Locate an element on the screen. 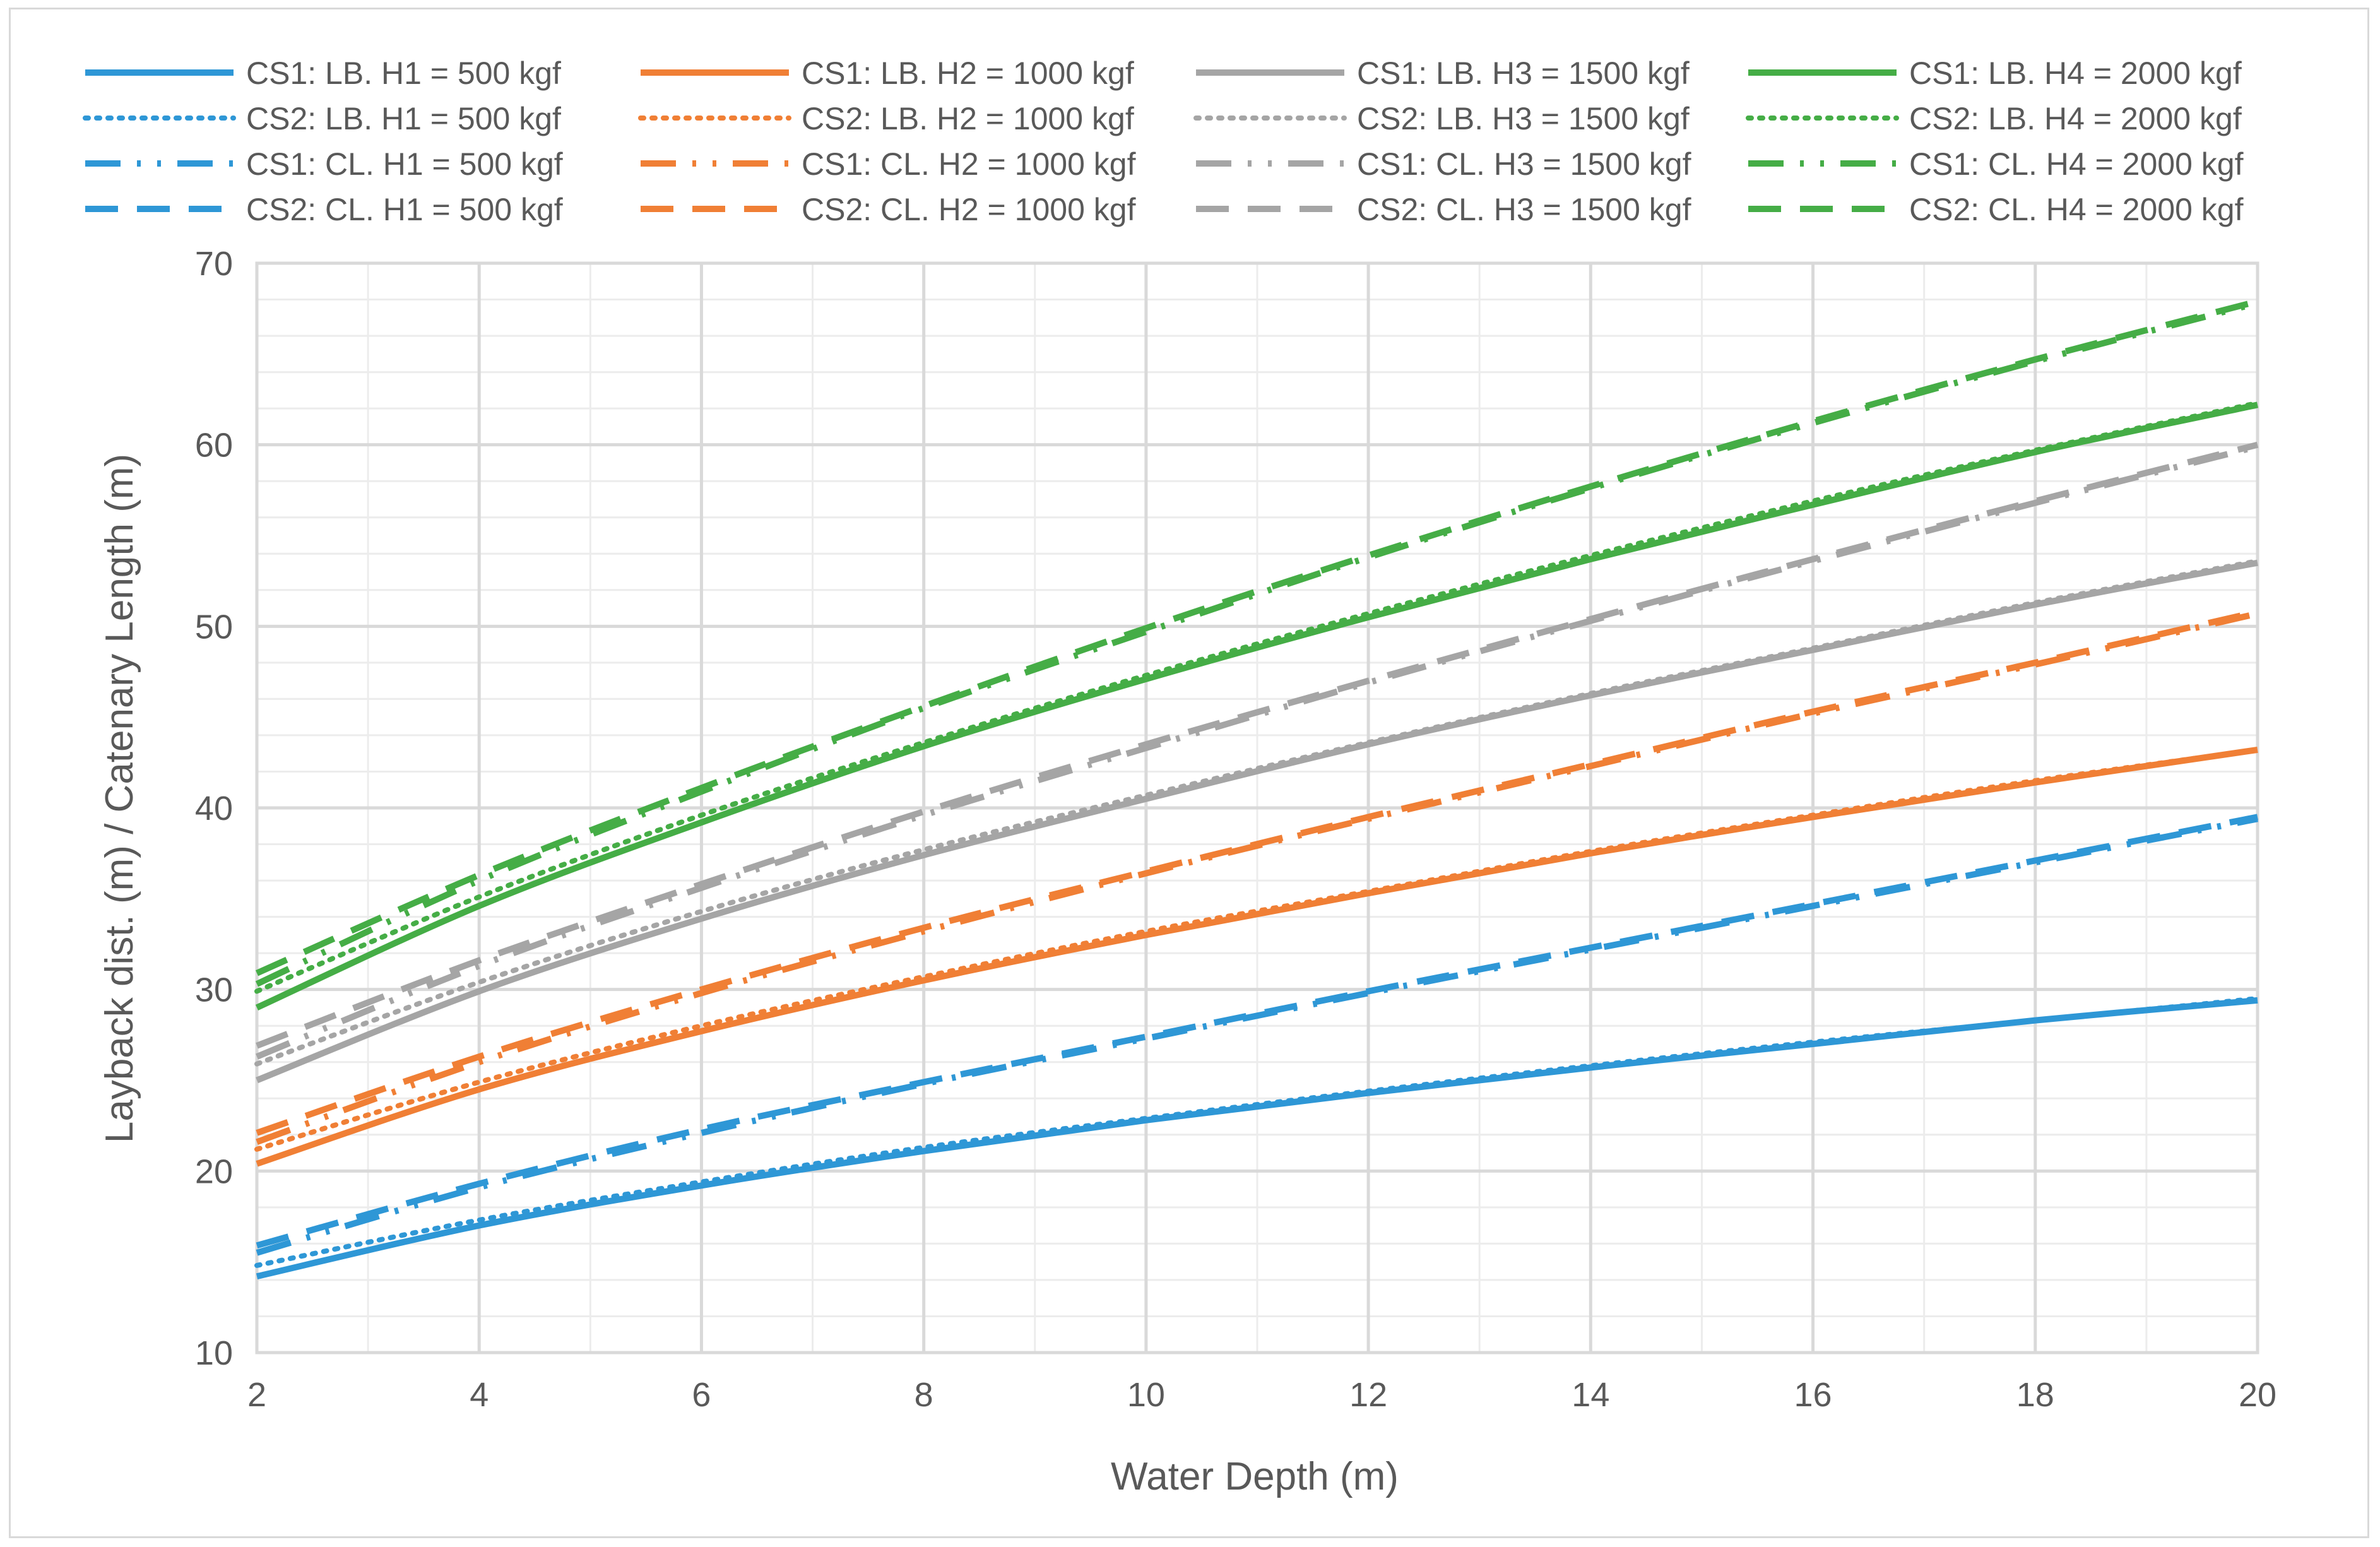 The width and height of the screenshot is (2380, 1547). legend-label: CS1: CL. H3 = 1500 kgf is located at coordinates (1524, 164).